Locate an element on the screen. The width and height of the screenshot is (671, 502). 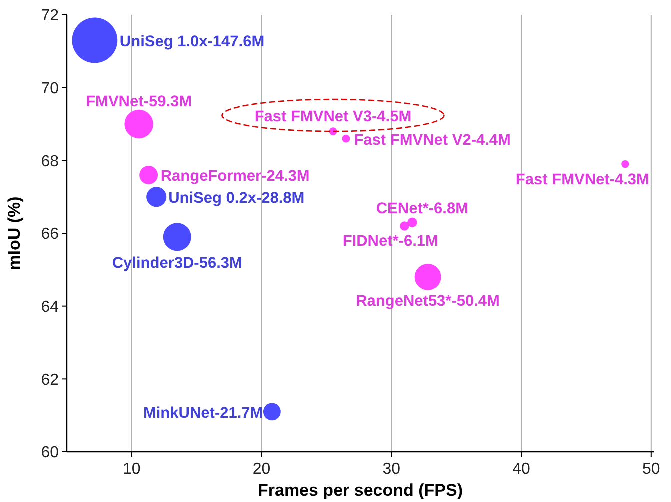
annotation: Fast FMVNet V3-4.5M is located at coordinates (333, 117).